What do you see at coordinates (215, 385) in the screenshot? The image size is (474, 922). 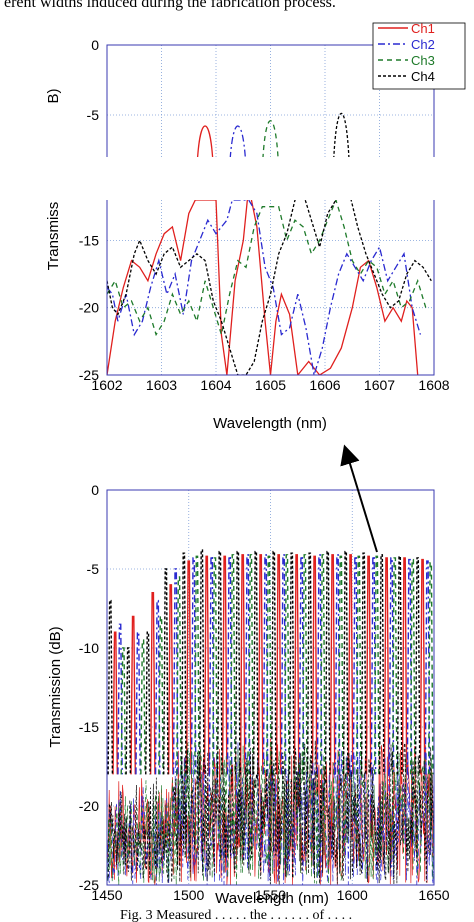 I see `x-tick-label: 1604` at bounding box center [215, 385].